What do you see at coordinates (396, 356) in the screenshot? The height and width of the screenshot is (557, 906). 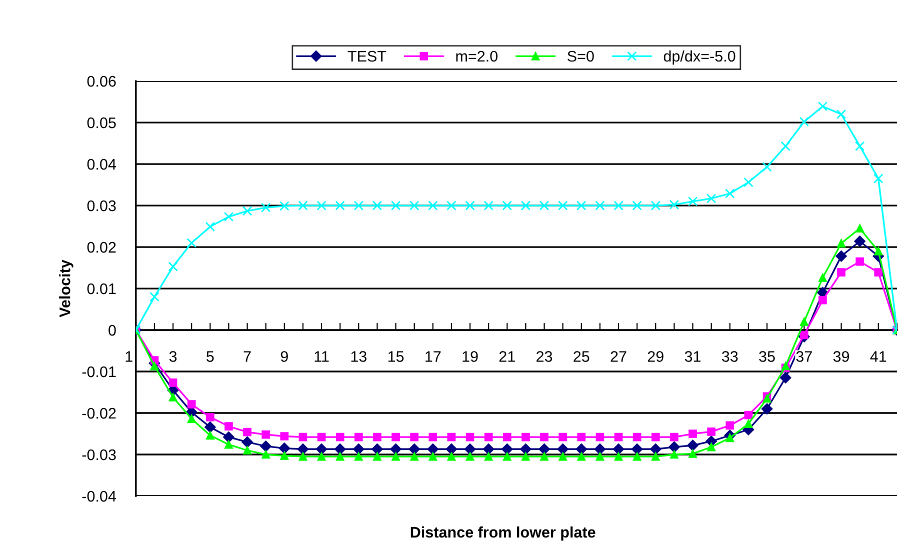 I see `x-tick-label: 15` at bounding box center [396, 356].